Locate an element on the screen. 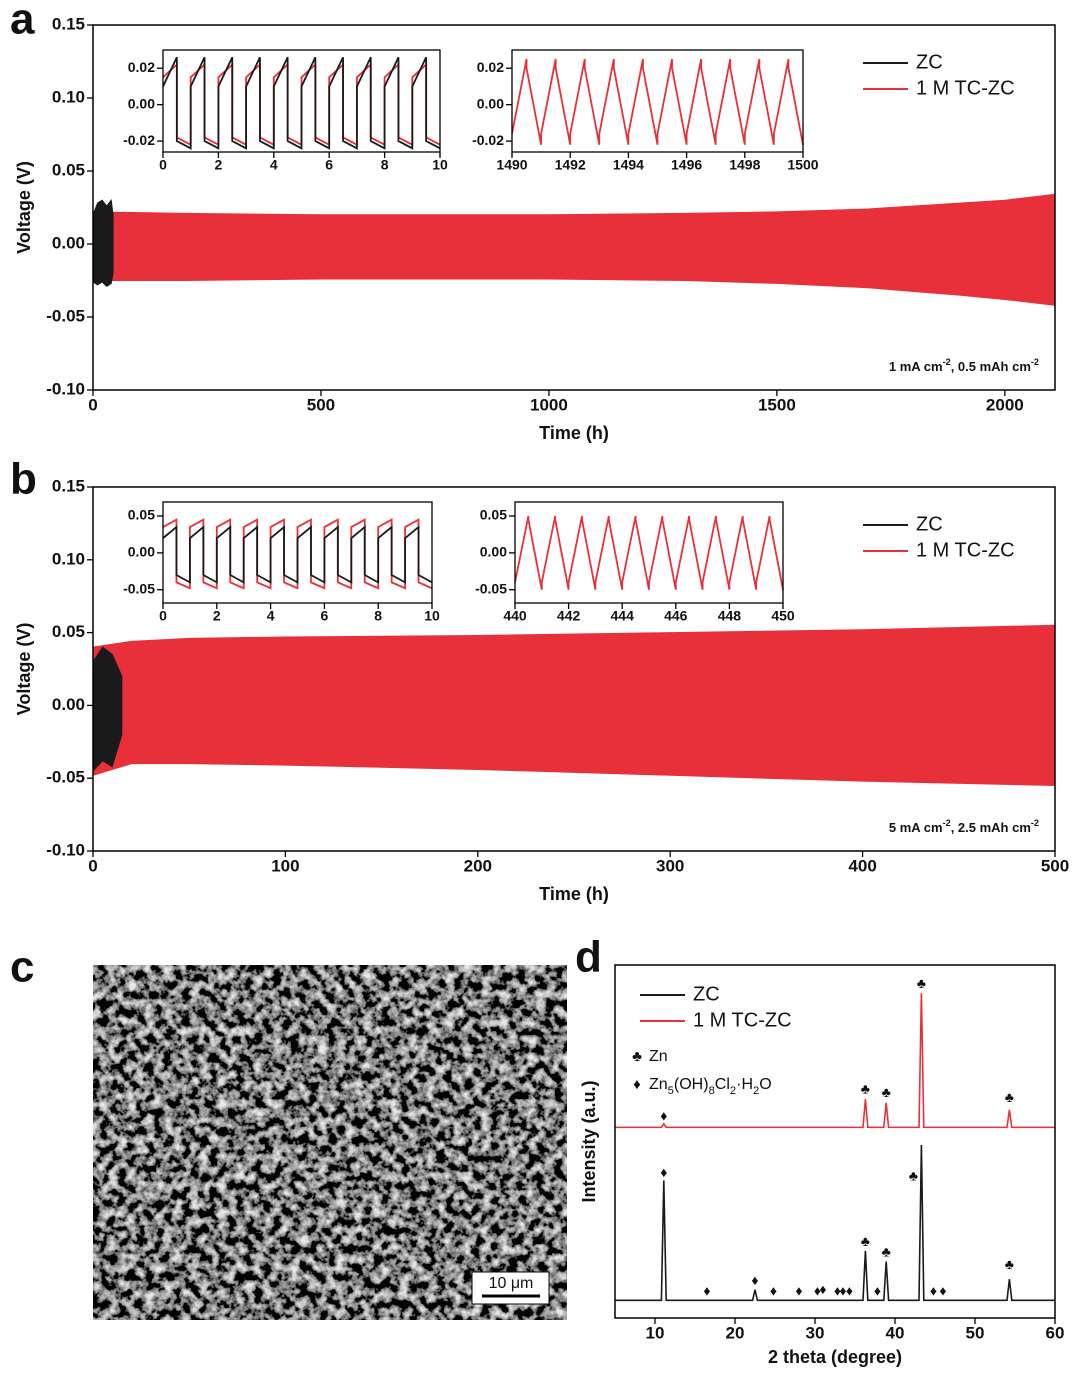 The height and width of the screenshot is (1381, 1080). text-part: , 2.5 mAh cm is located at coordinates (991, 827).